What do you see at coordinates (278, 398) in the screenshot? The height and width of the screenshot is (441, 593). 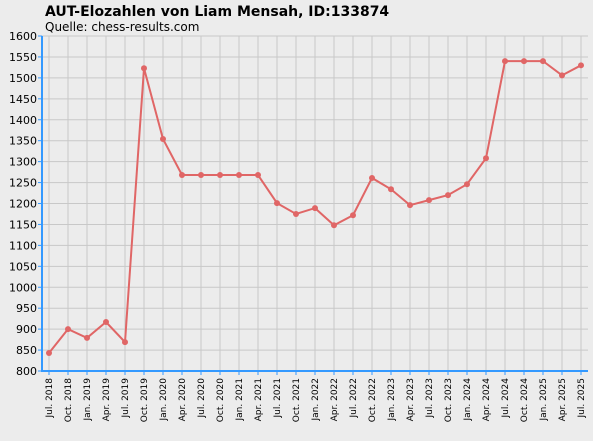 I see `x-tick-label: Jul. 2021` at bounding box center [278, 398].